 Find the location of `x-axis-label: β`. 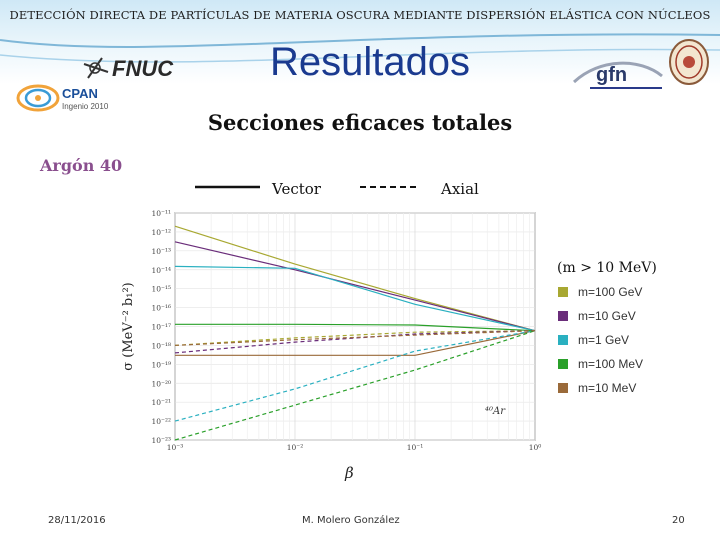

x-axis-label: β is located at coordinates (349, 473).